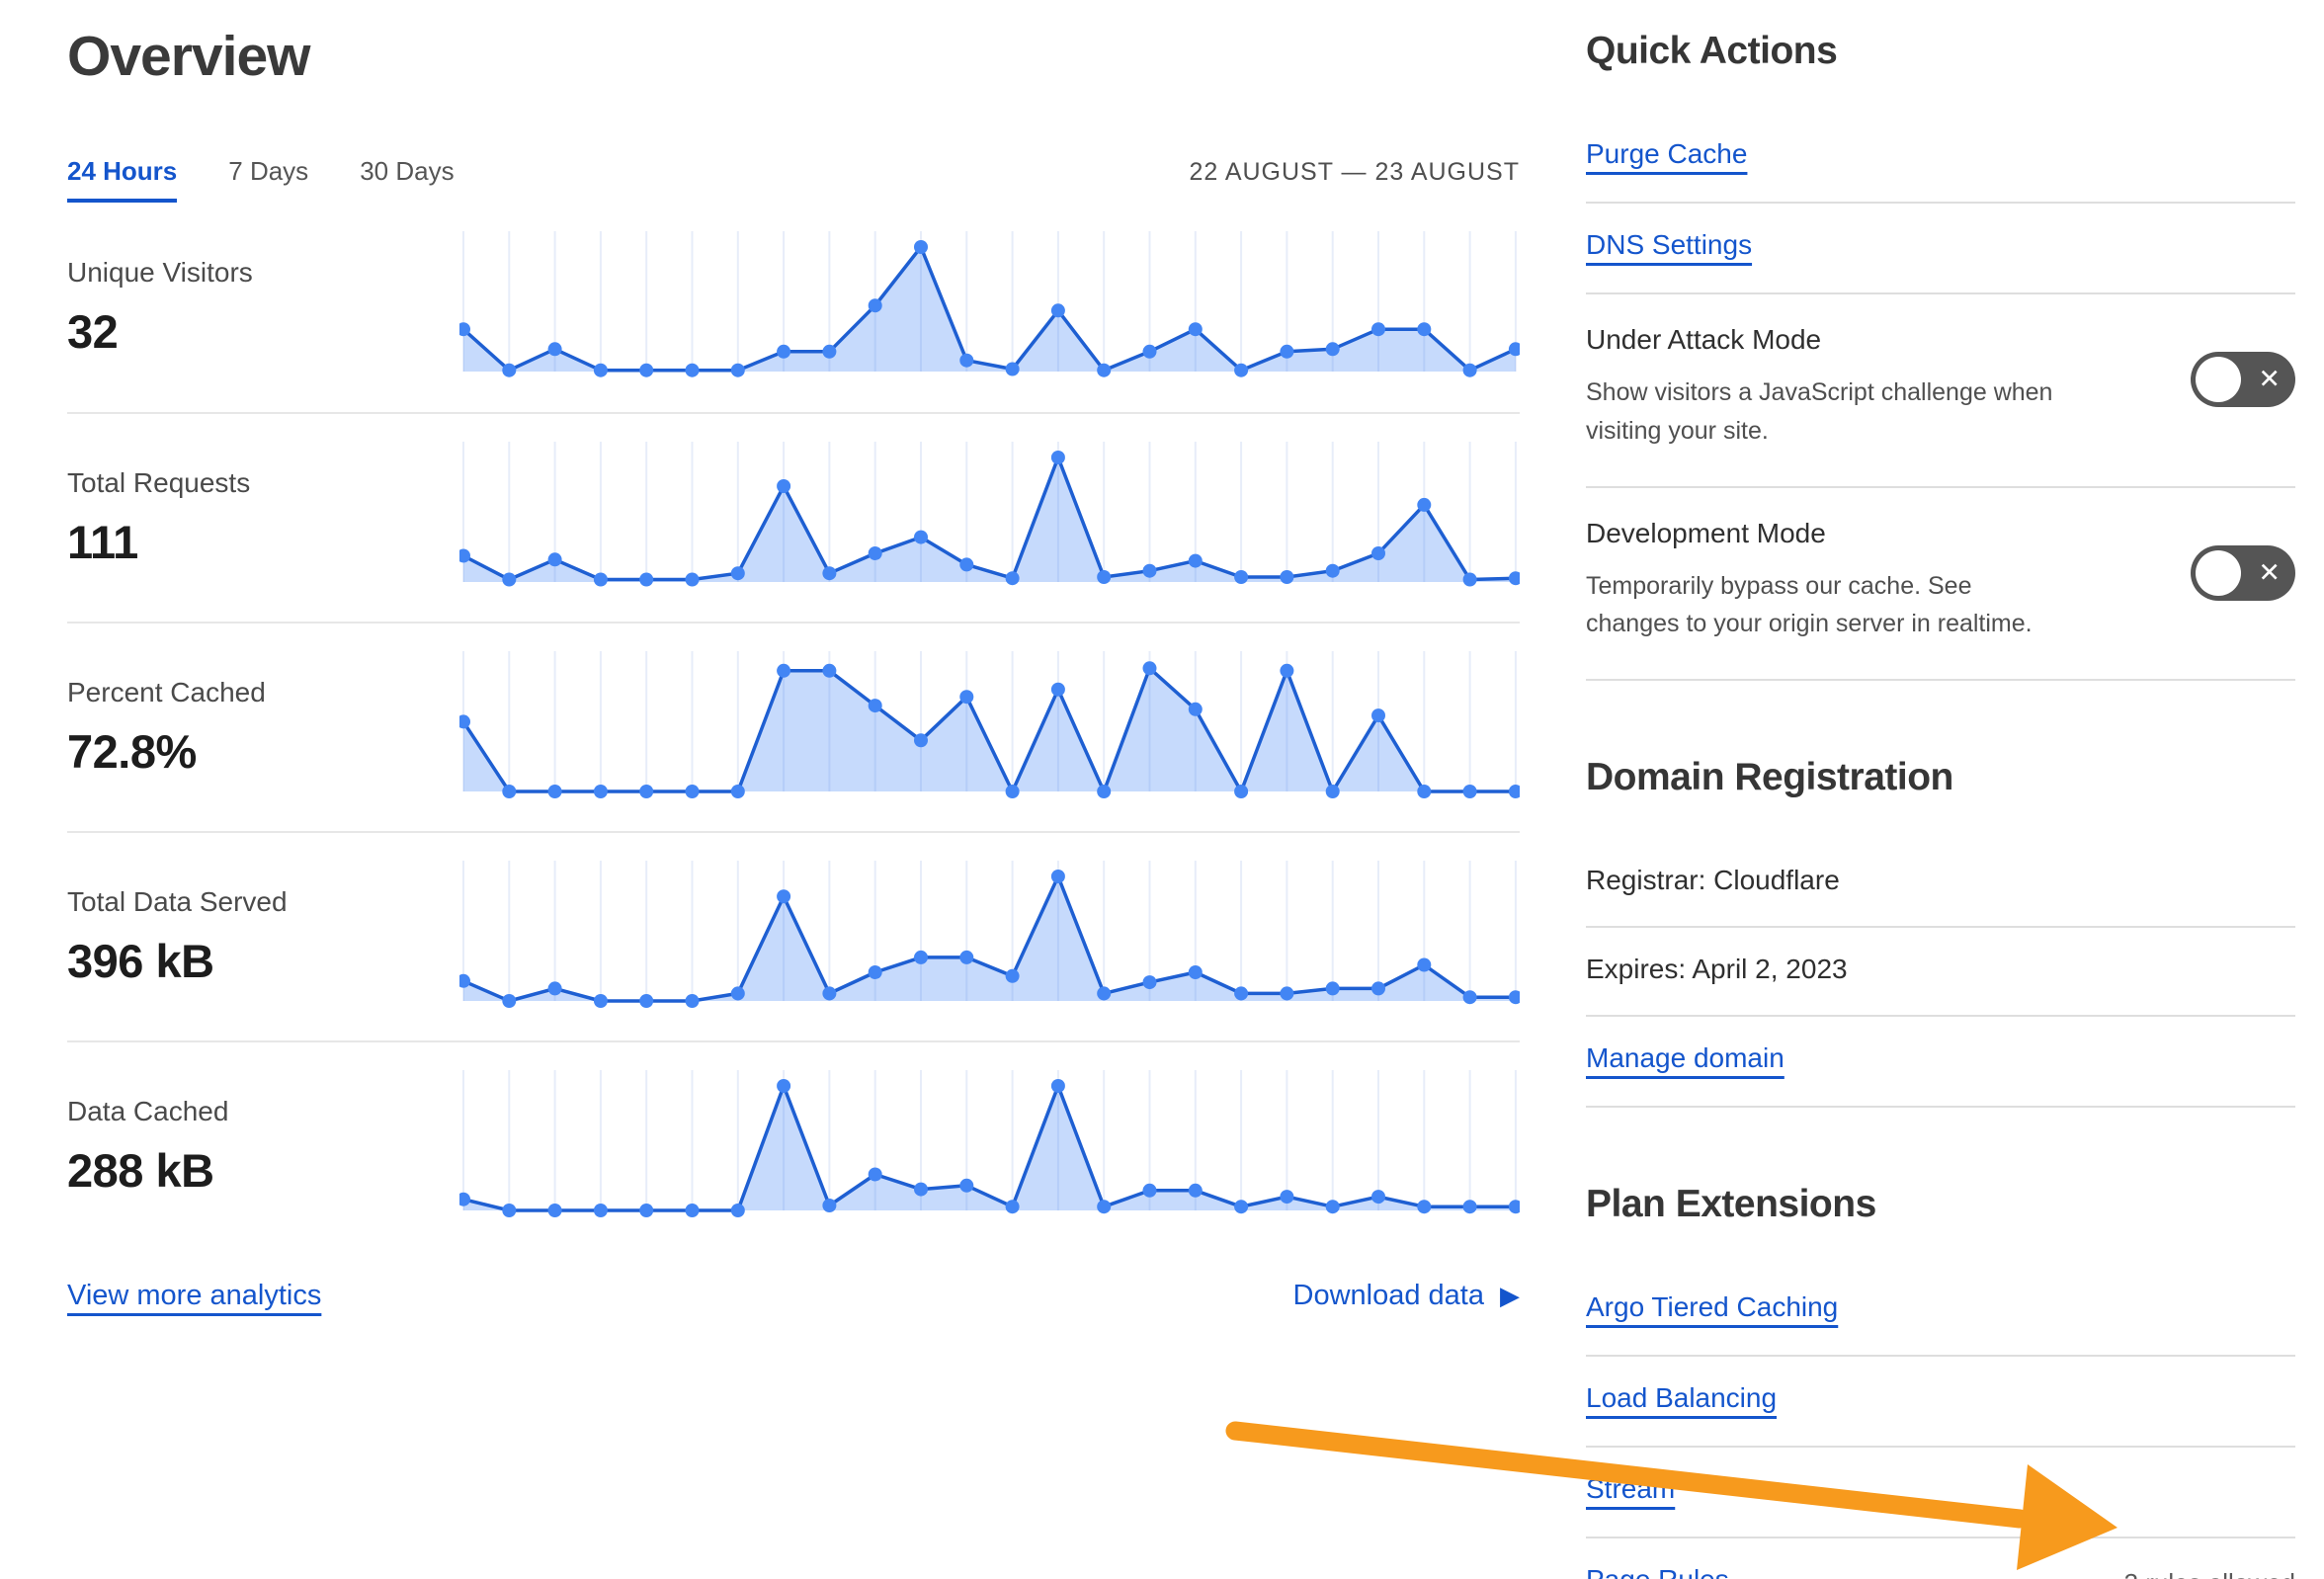  I want to click on registrar-row: Registrar: Cloudflare, so click(1940, 883).